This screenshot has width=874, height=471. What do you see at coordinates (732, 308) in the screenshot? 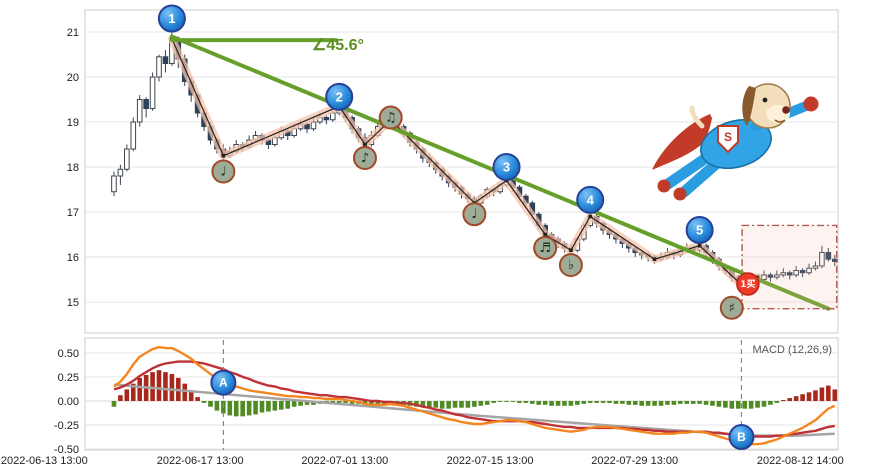
I see `note-glyph-6: ♯` at bounding box center [732, 308].